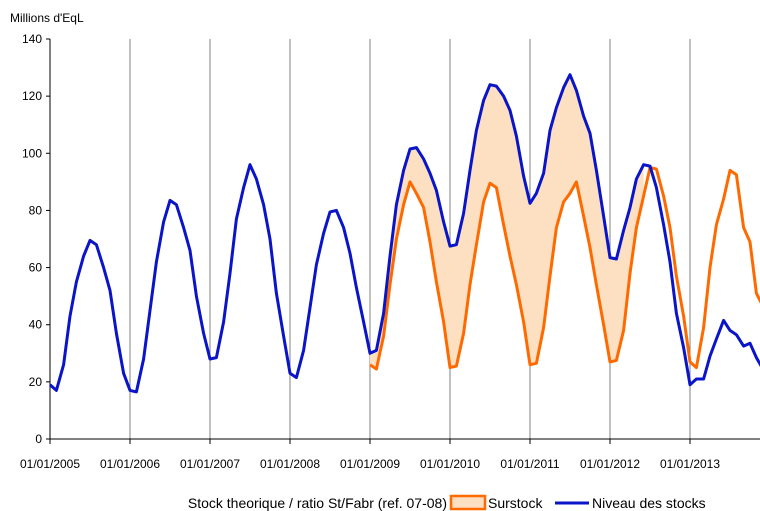 The height and width of the screenshot is (511, 760). I want to click on x-tick-label-8: 01/01/2012, so click(610, 464).